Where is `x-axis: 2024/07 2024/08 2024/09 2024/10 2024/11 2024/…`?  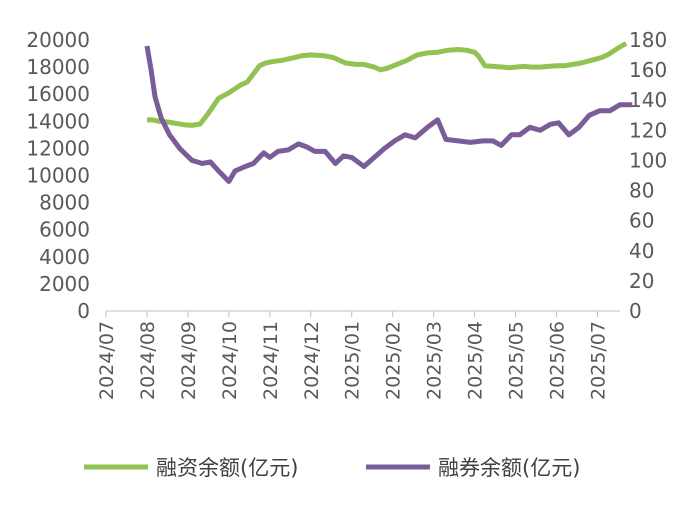
x-axis: 2024/07 2024/08 2024/09 2024/10 2024/11 2024/… is located at coordinates (352, 355).